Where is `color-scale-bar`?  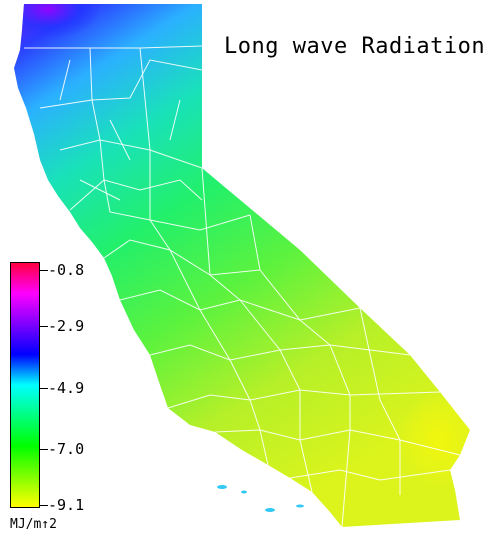 color-scale-bar is located at coordinates (25, 385).